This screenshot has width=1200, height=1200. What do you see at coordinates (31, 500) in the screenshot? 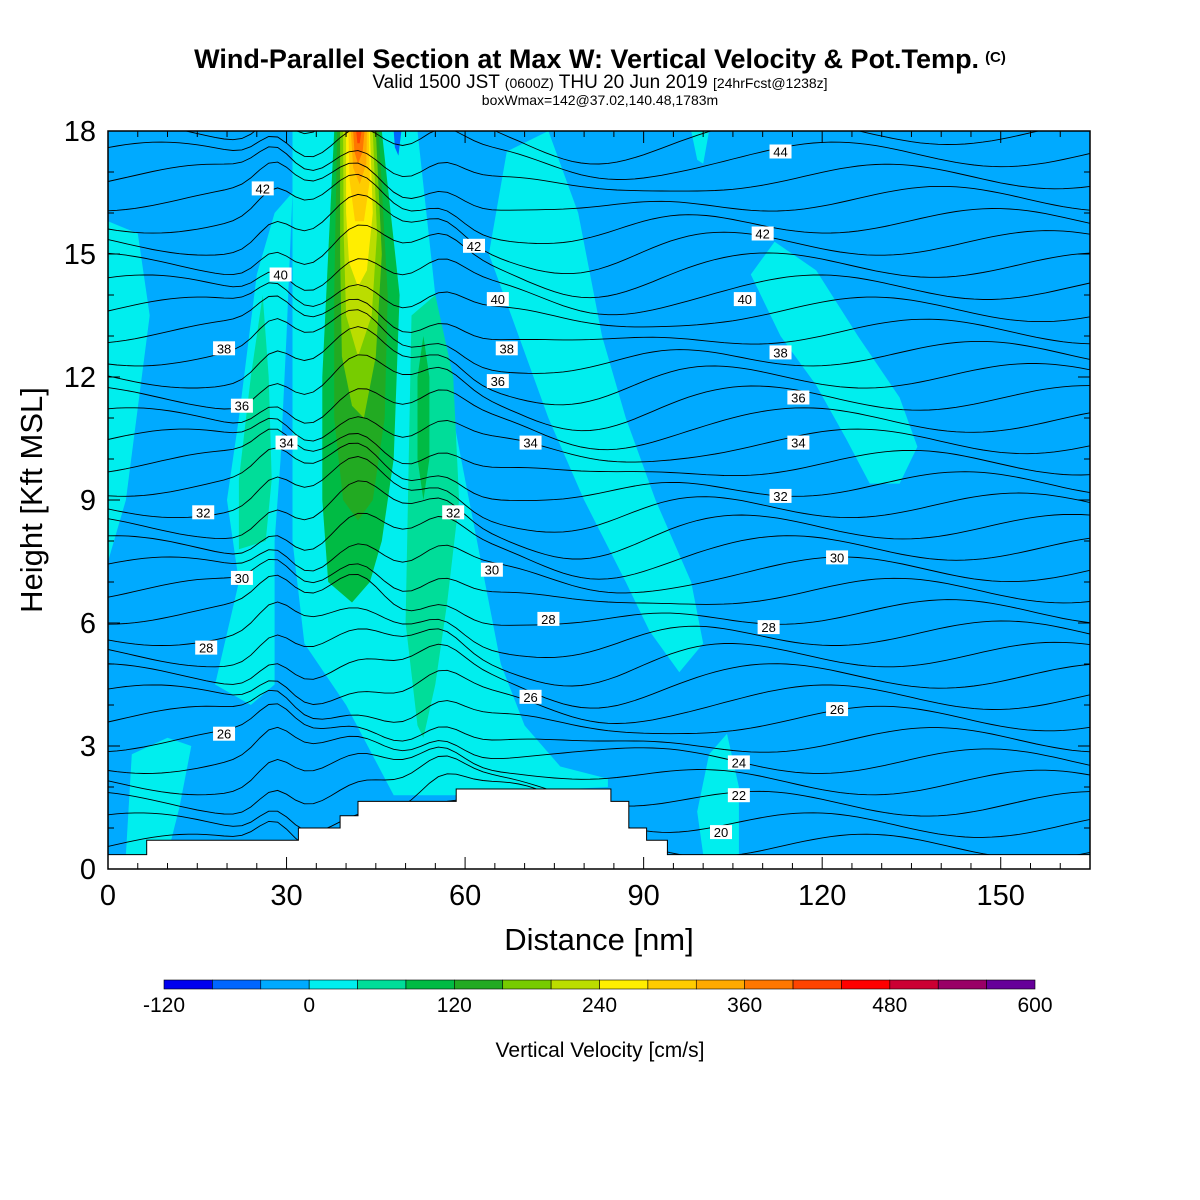
I see `y-axis-label: Height [Kft MSL]` at bounding box center [31, 500].